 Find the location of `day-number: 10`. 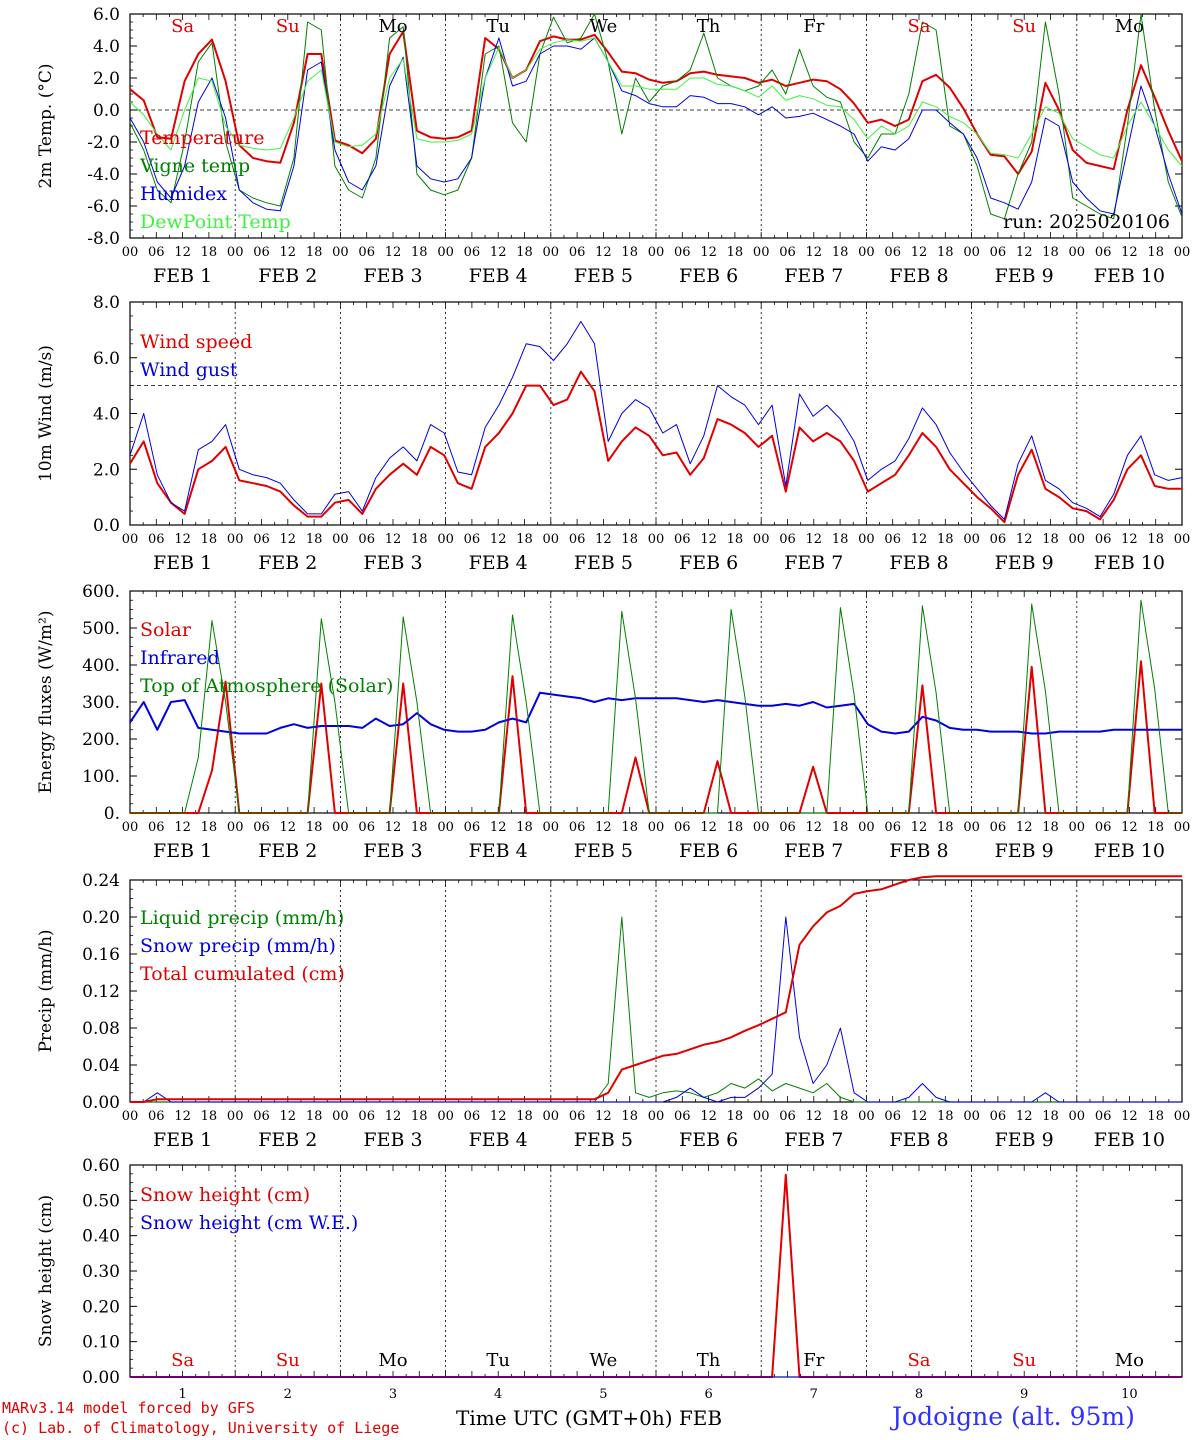

day-number: 10 is located at coordinates (1129, 1394).